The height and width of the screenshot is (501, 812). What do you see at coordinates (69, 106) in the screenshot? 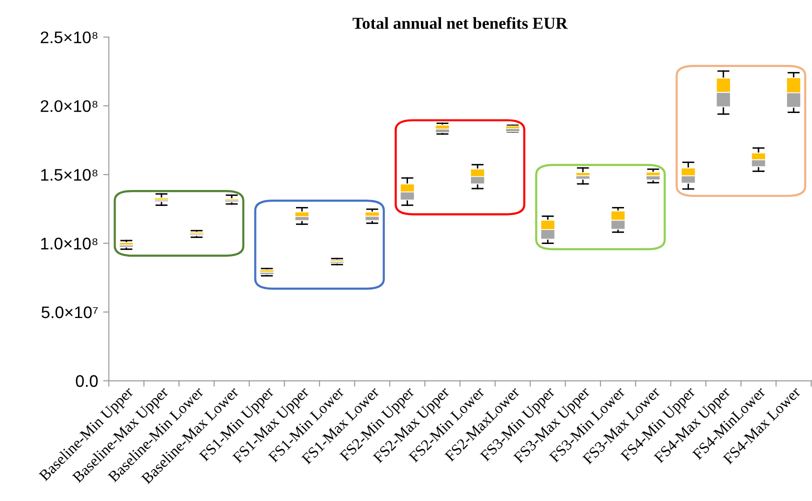
I see `y-tick-label: 2.0×10⁸` at bounding box center [69, 106].